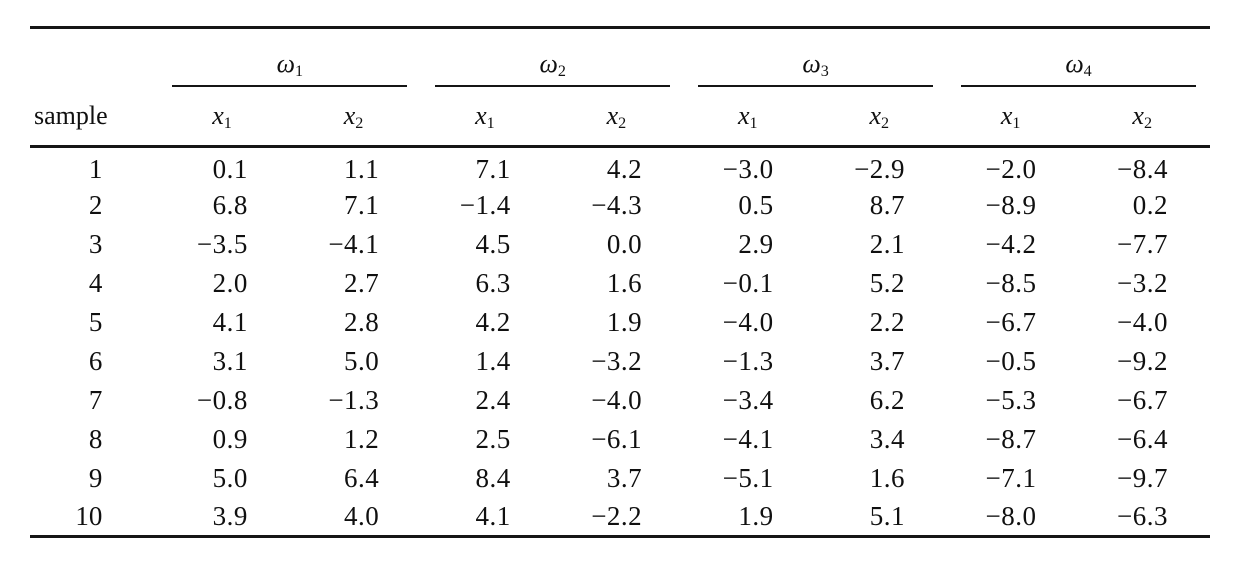 The width and height of the screenshot is (1238, 576). I want to click on sample-number: 8, so click(95, 438).